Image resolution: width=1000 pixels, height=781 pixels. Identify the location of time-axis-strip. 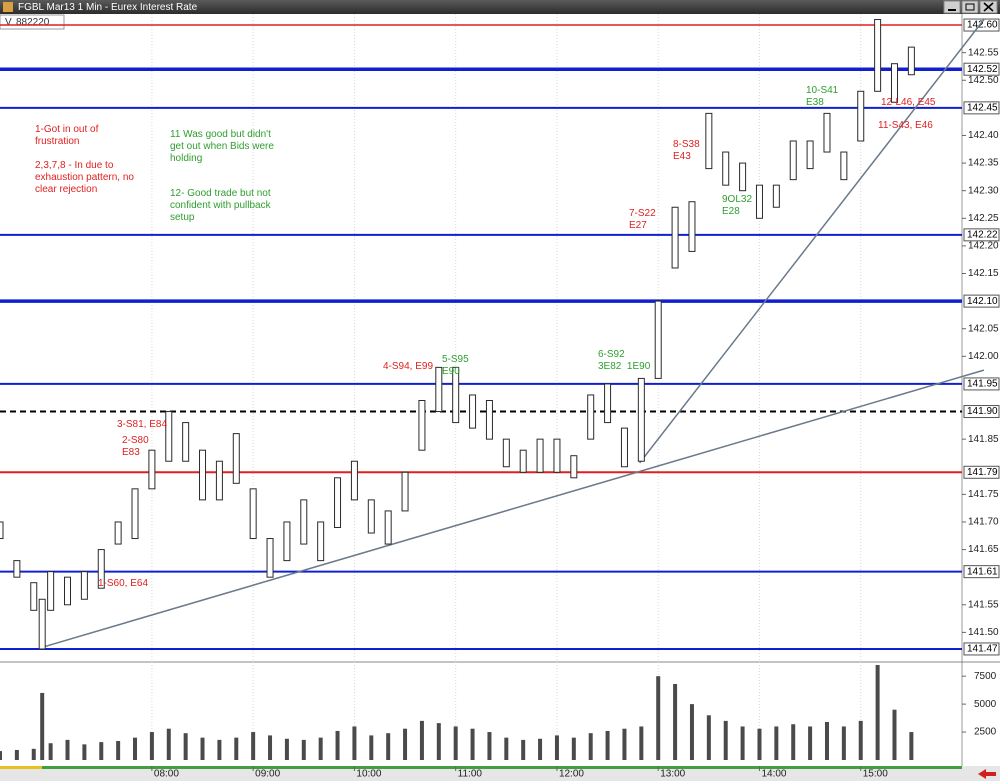
(500, 773).